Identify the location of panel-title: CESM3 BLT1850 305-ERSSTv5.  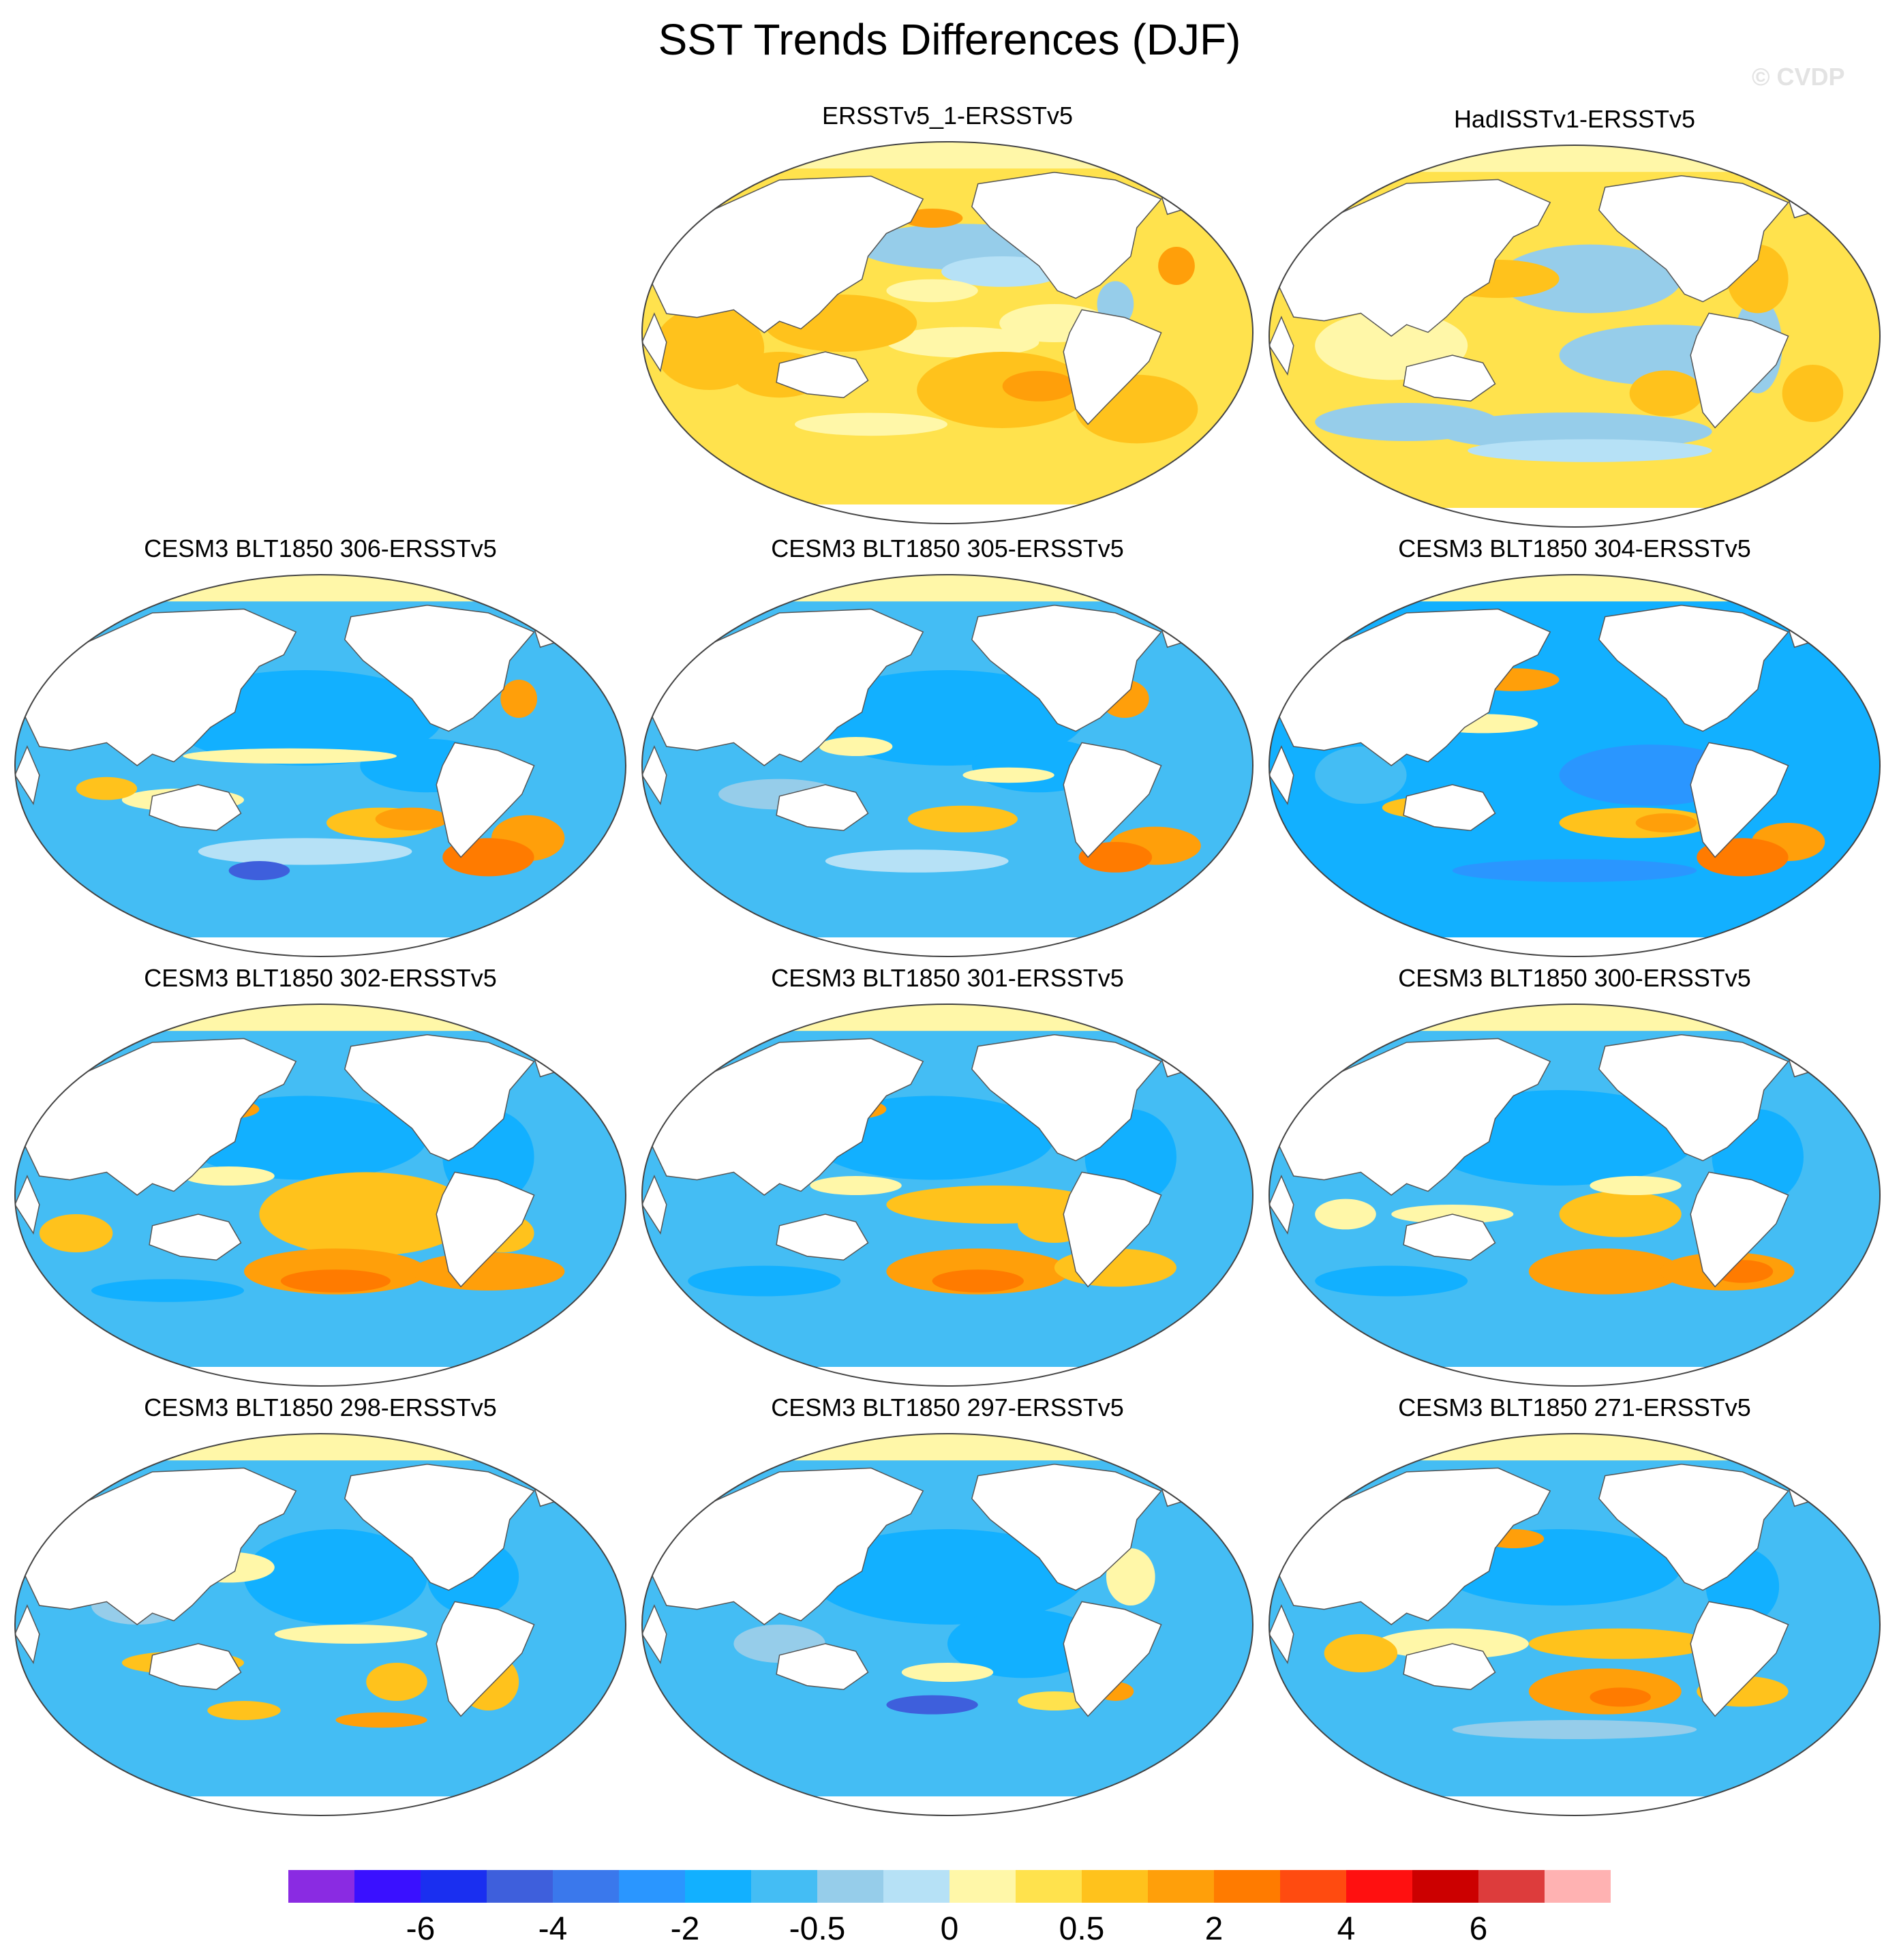
(947, 548).